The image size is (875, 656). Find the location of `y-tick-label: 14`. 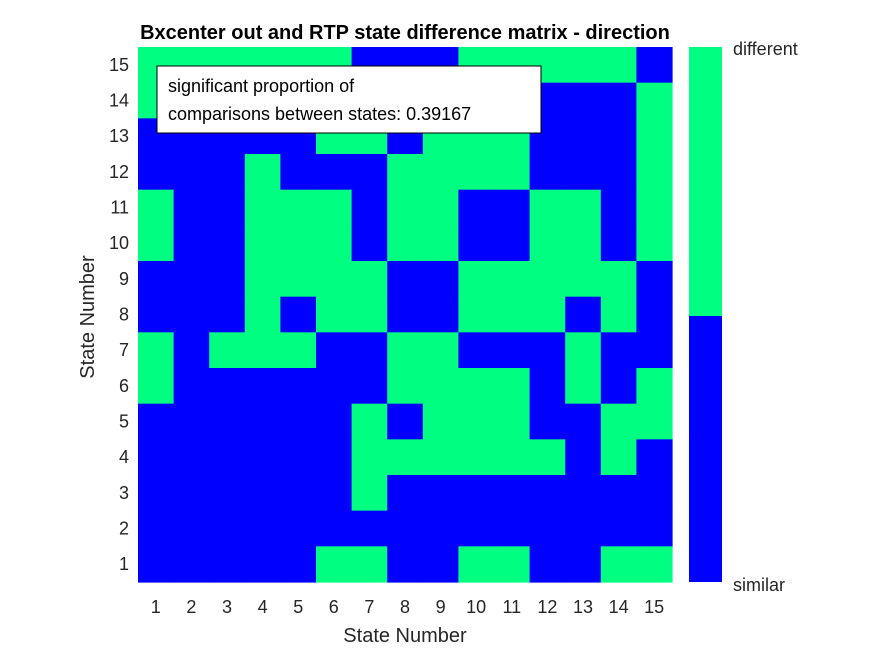

y-tick-label: 14 is located at coordinates (119, 101).